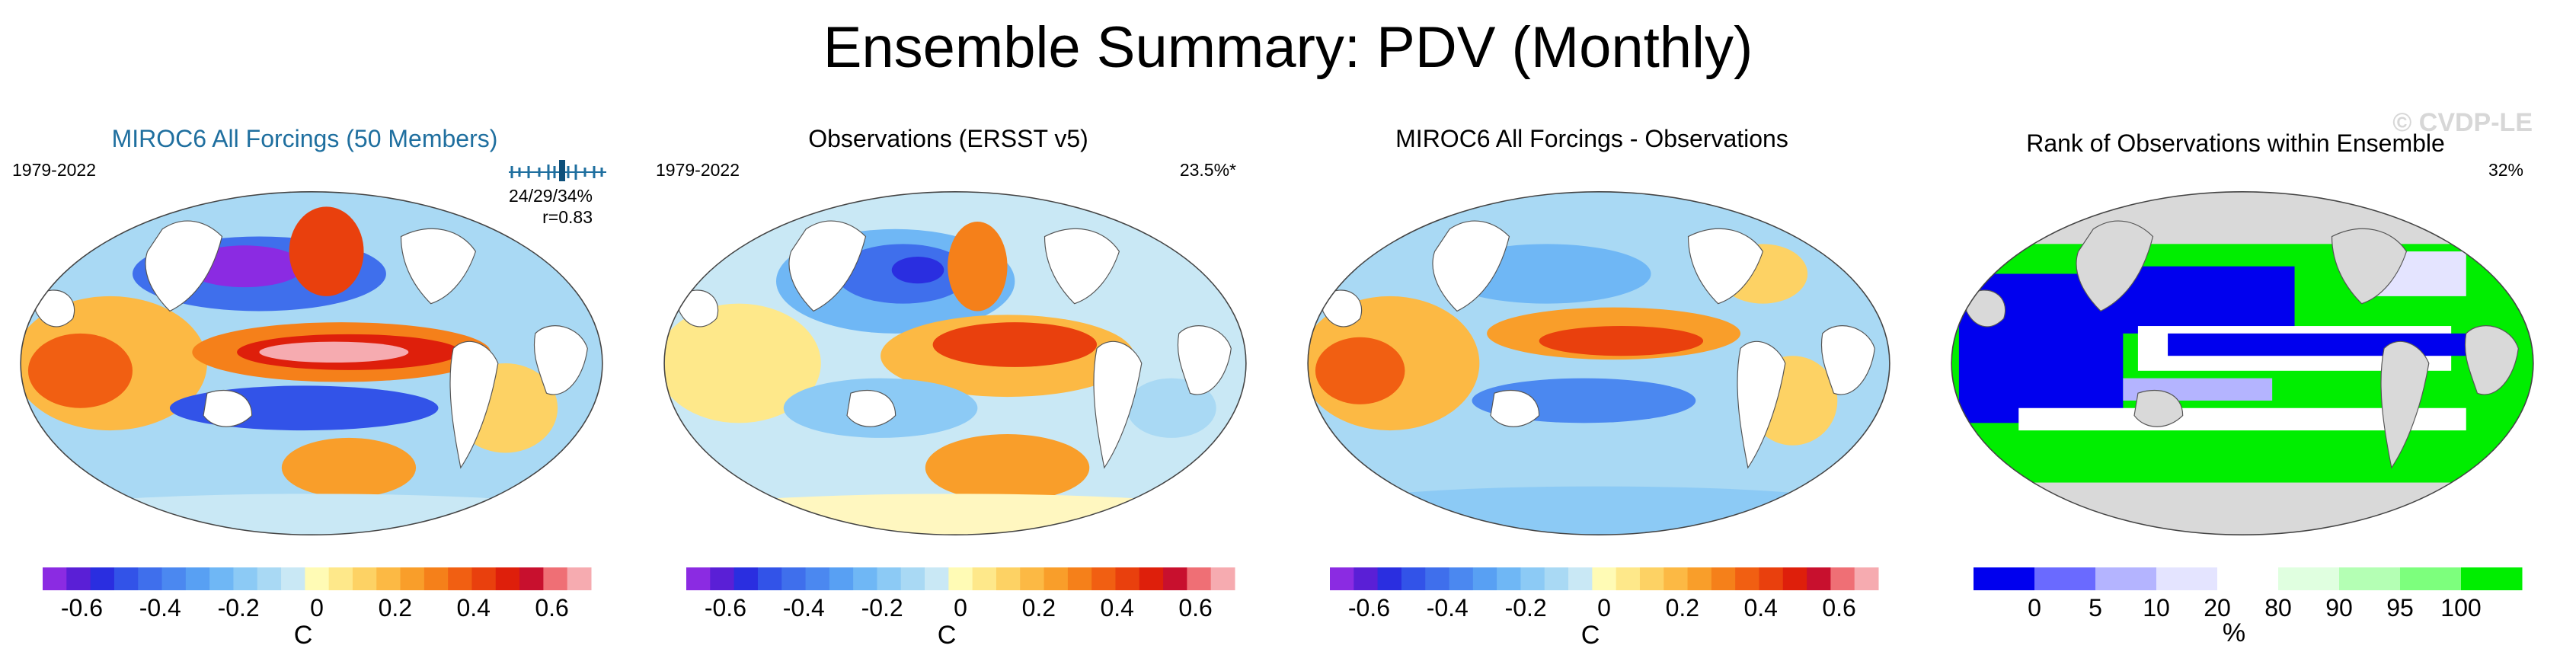  I want to click on map-difference, so click(1598, 363).